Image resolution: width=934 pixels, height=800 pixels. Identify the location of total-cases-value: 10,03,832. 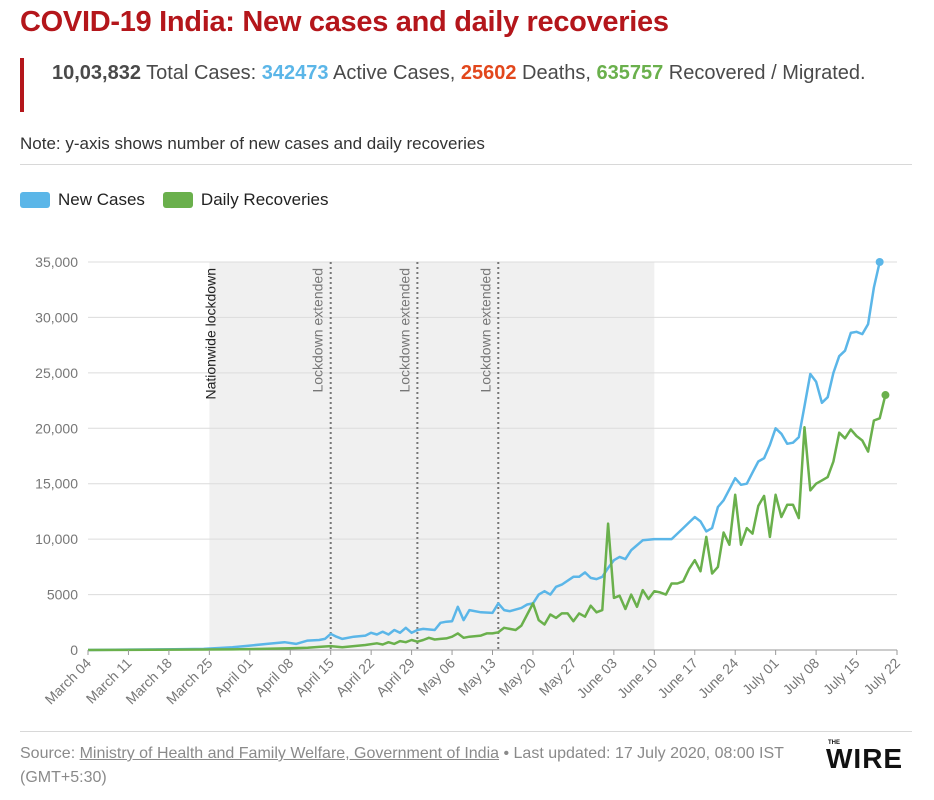
(96, 73).